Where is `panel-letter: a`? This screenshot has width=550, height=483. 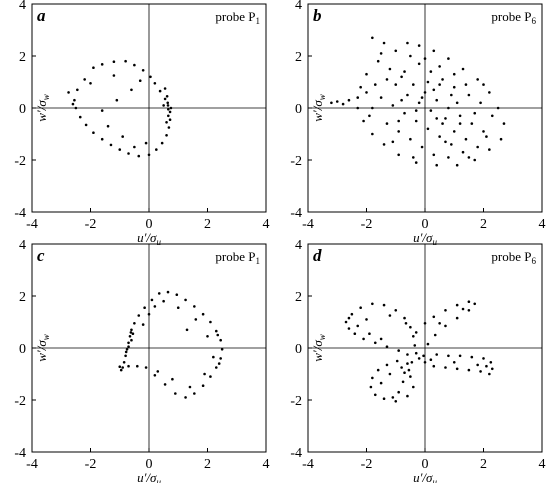 panel-letter: a is located at coordinates (41, 15).